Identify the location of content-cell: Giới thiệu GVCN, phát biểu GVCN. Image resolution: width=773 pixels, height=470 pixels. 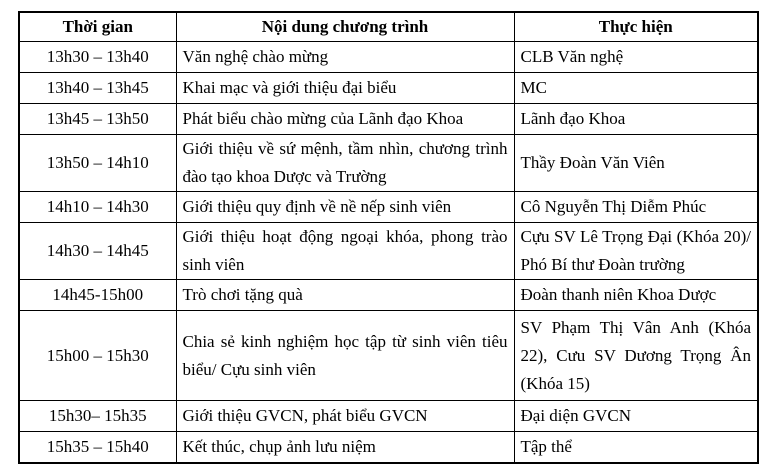
(345, 416).